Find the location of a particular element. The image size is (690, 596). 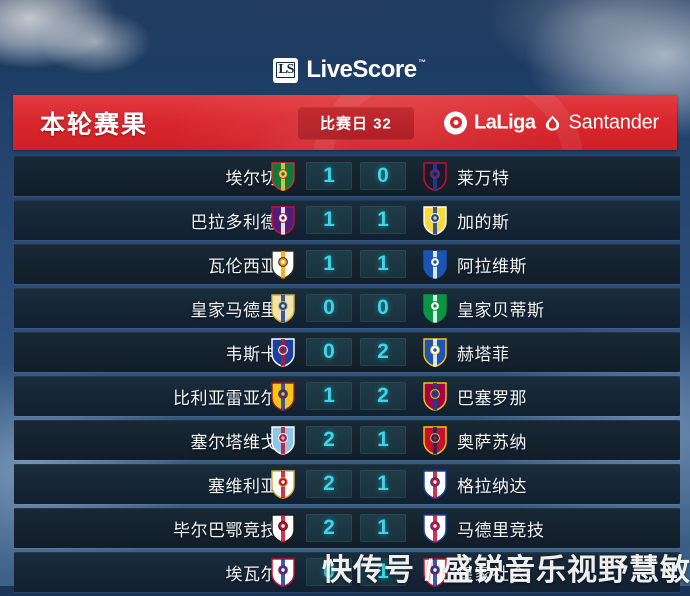

match-row: 巴拉多利德 1 1 加的斯 is located at coordinates (347, 220).